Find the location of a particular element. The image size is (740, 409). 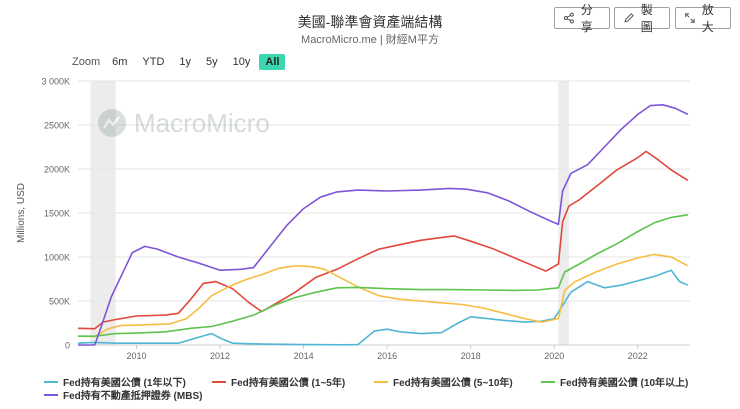

watermark-logo: MacroMicro is located at coordinates (184, 123).